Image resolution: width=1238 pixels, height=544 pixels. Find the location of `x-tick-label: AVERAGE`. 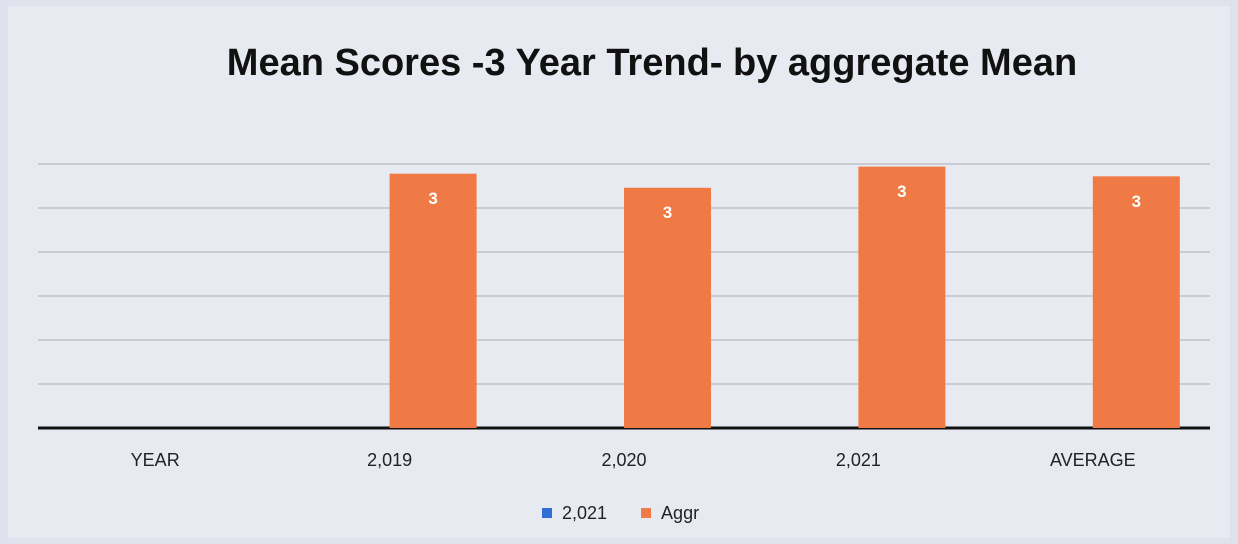

x-tick-label: AVERAGE is located at coordinates (1093, 460).